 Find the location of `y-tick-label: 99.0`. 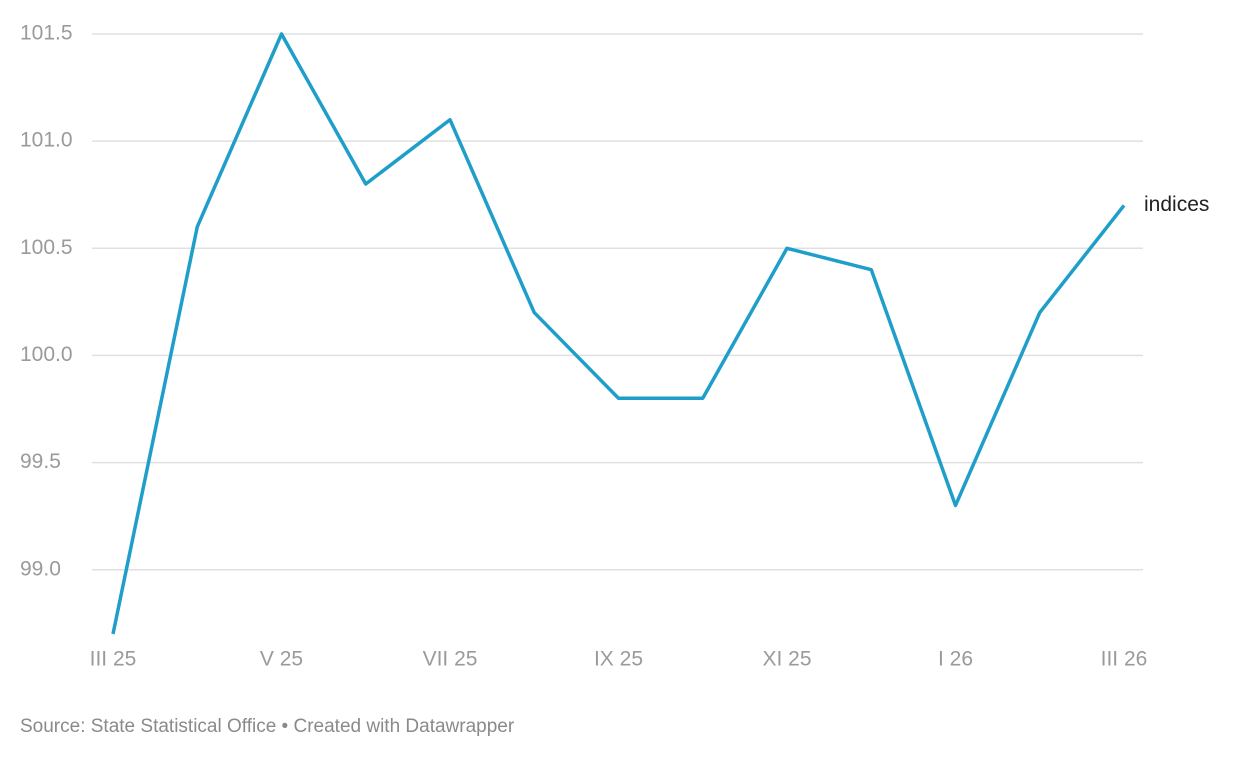

y-tick-label: 99.0 is located at coordinates (40, 568).